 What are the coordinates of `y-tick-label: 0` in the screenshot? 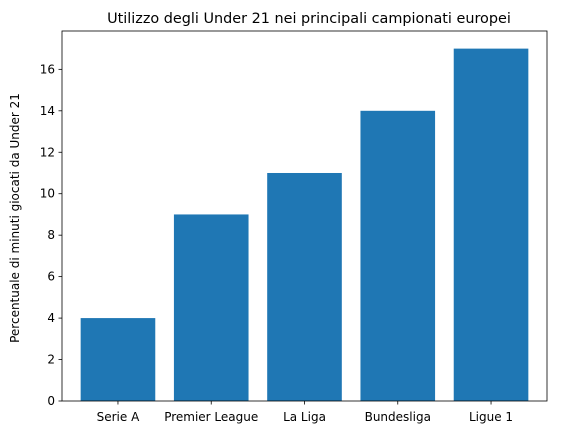 It's located at (51, 401).